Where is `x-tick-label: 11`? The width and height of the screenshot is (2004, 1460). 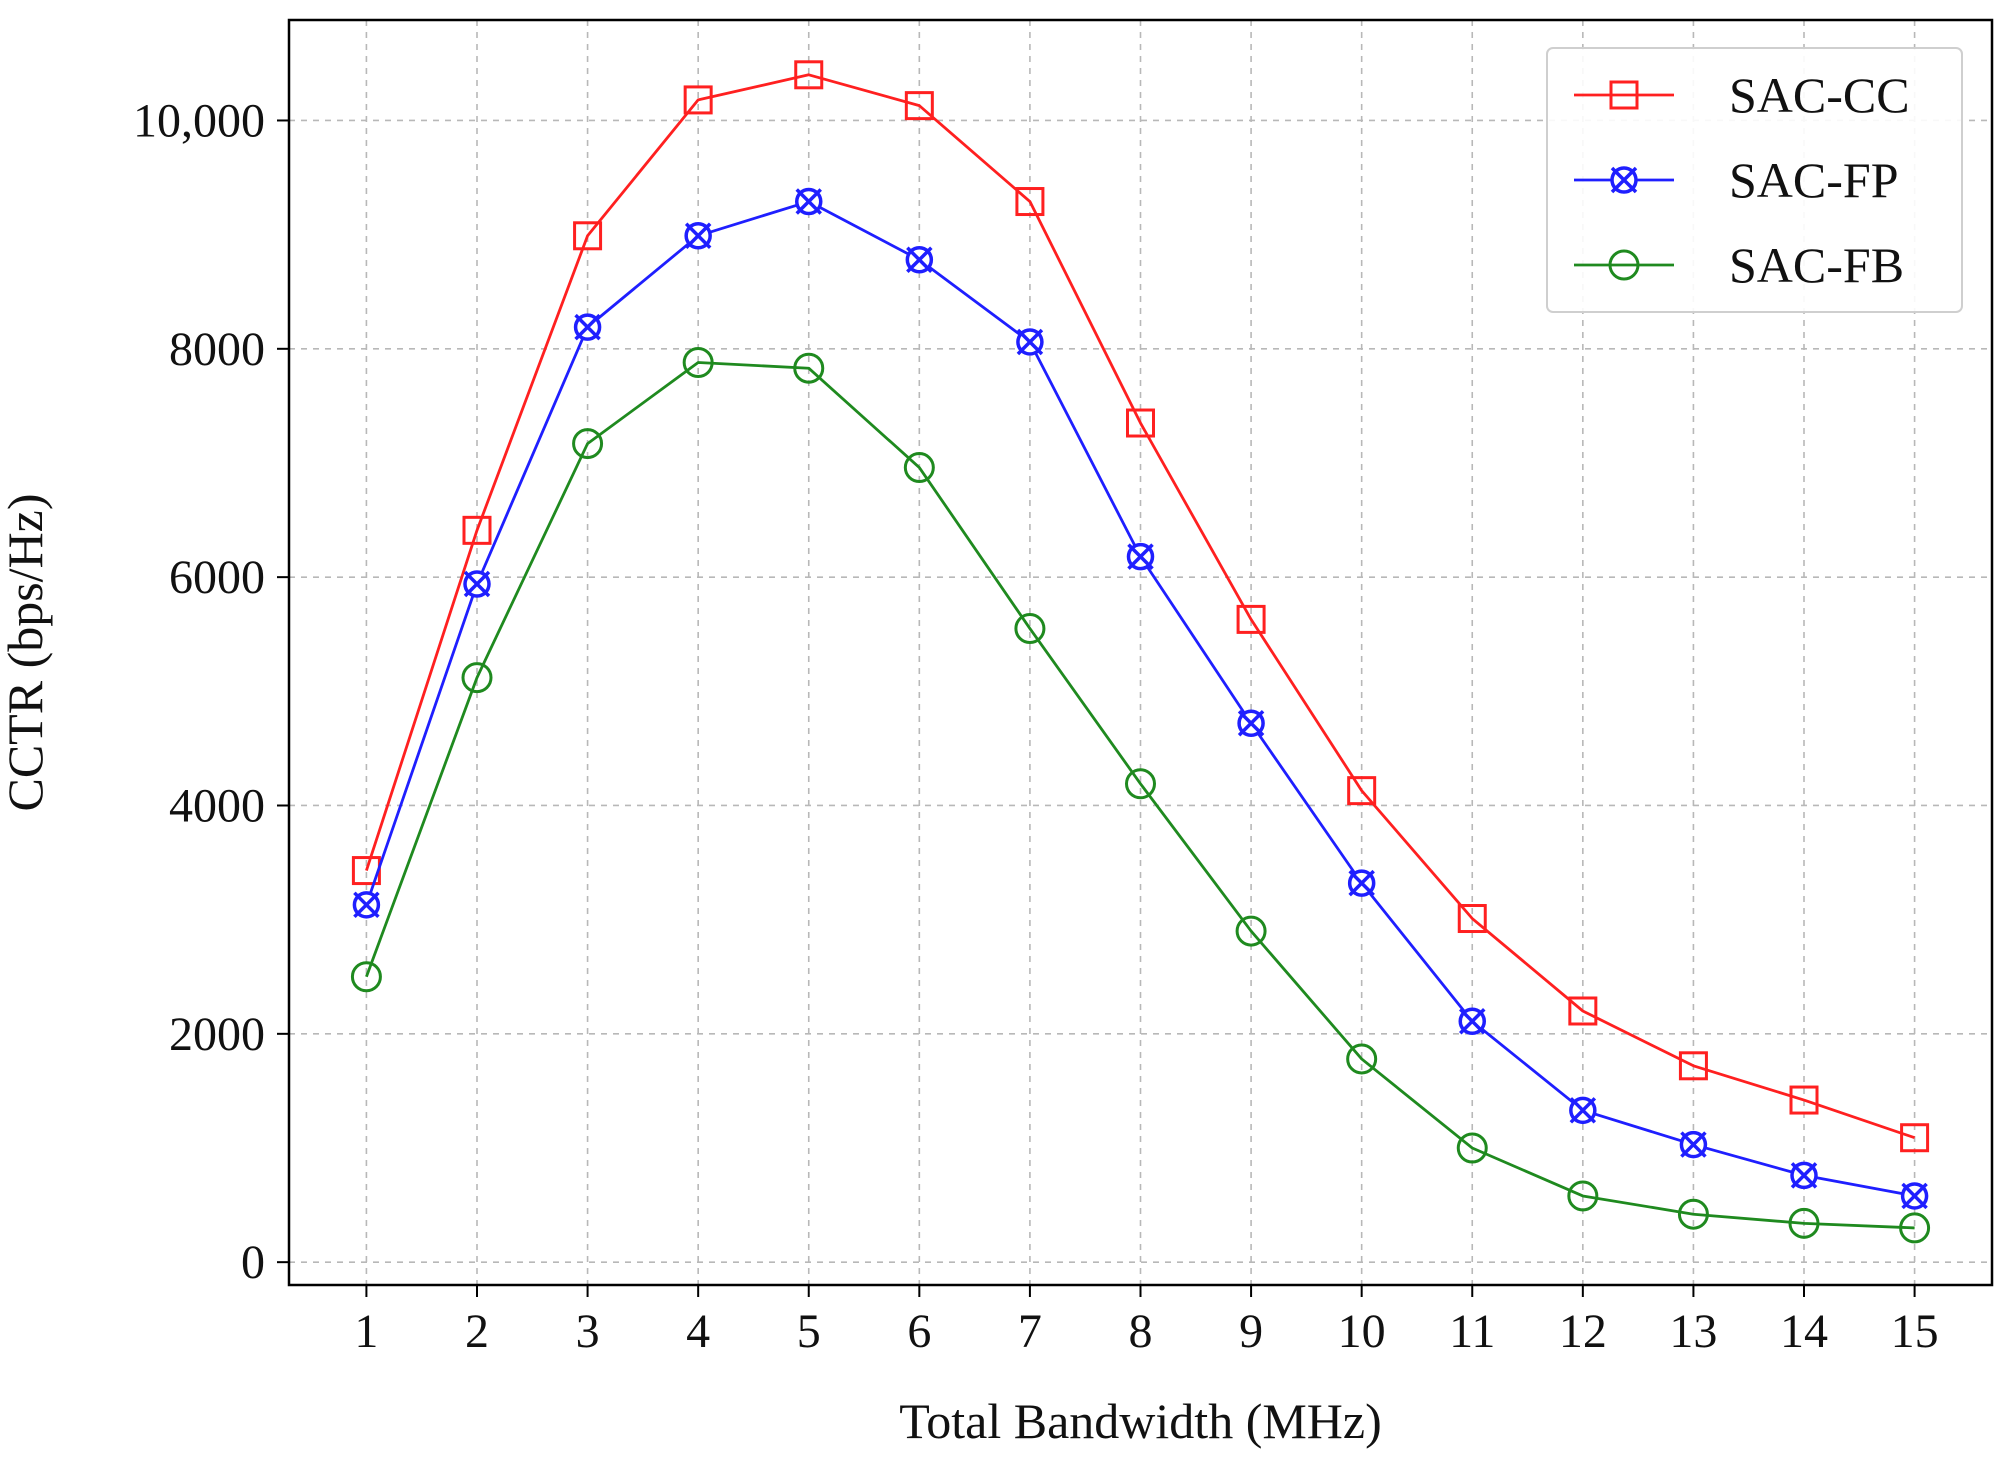 x-tick-label: 11 is located at coordinates (1472, 1331).